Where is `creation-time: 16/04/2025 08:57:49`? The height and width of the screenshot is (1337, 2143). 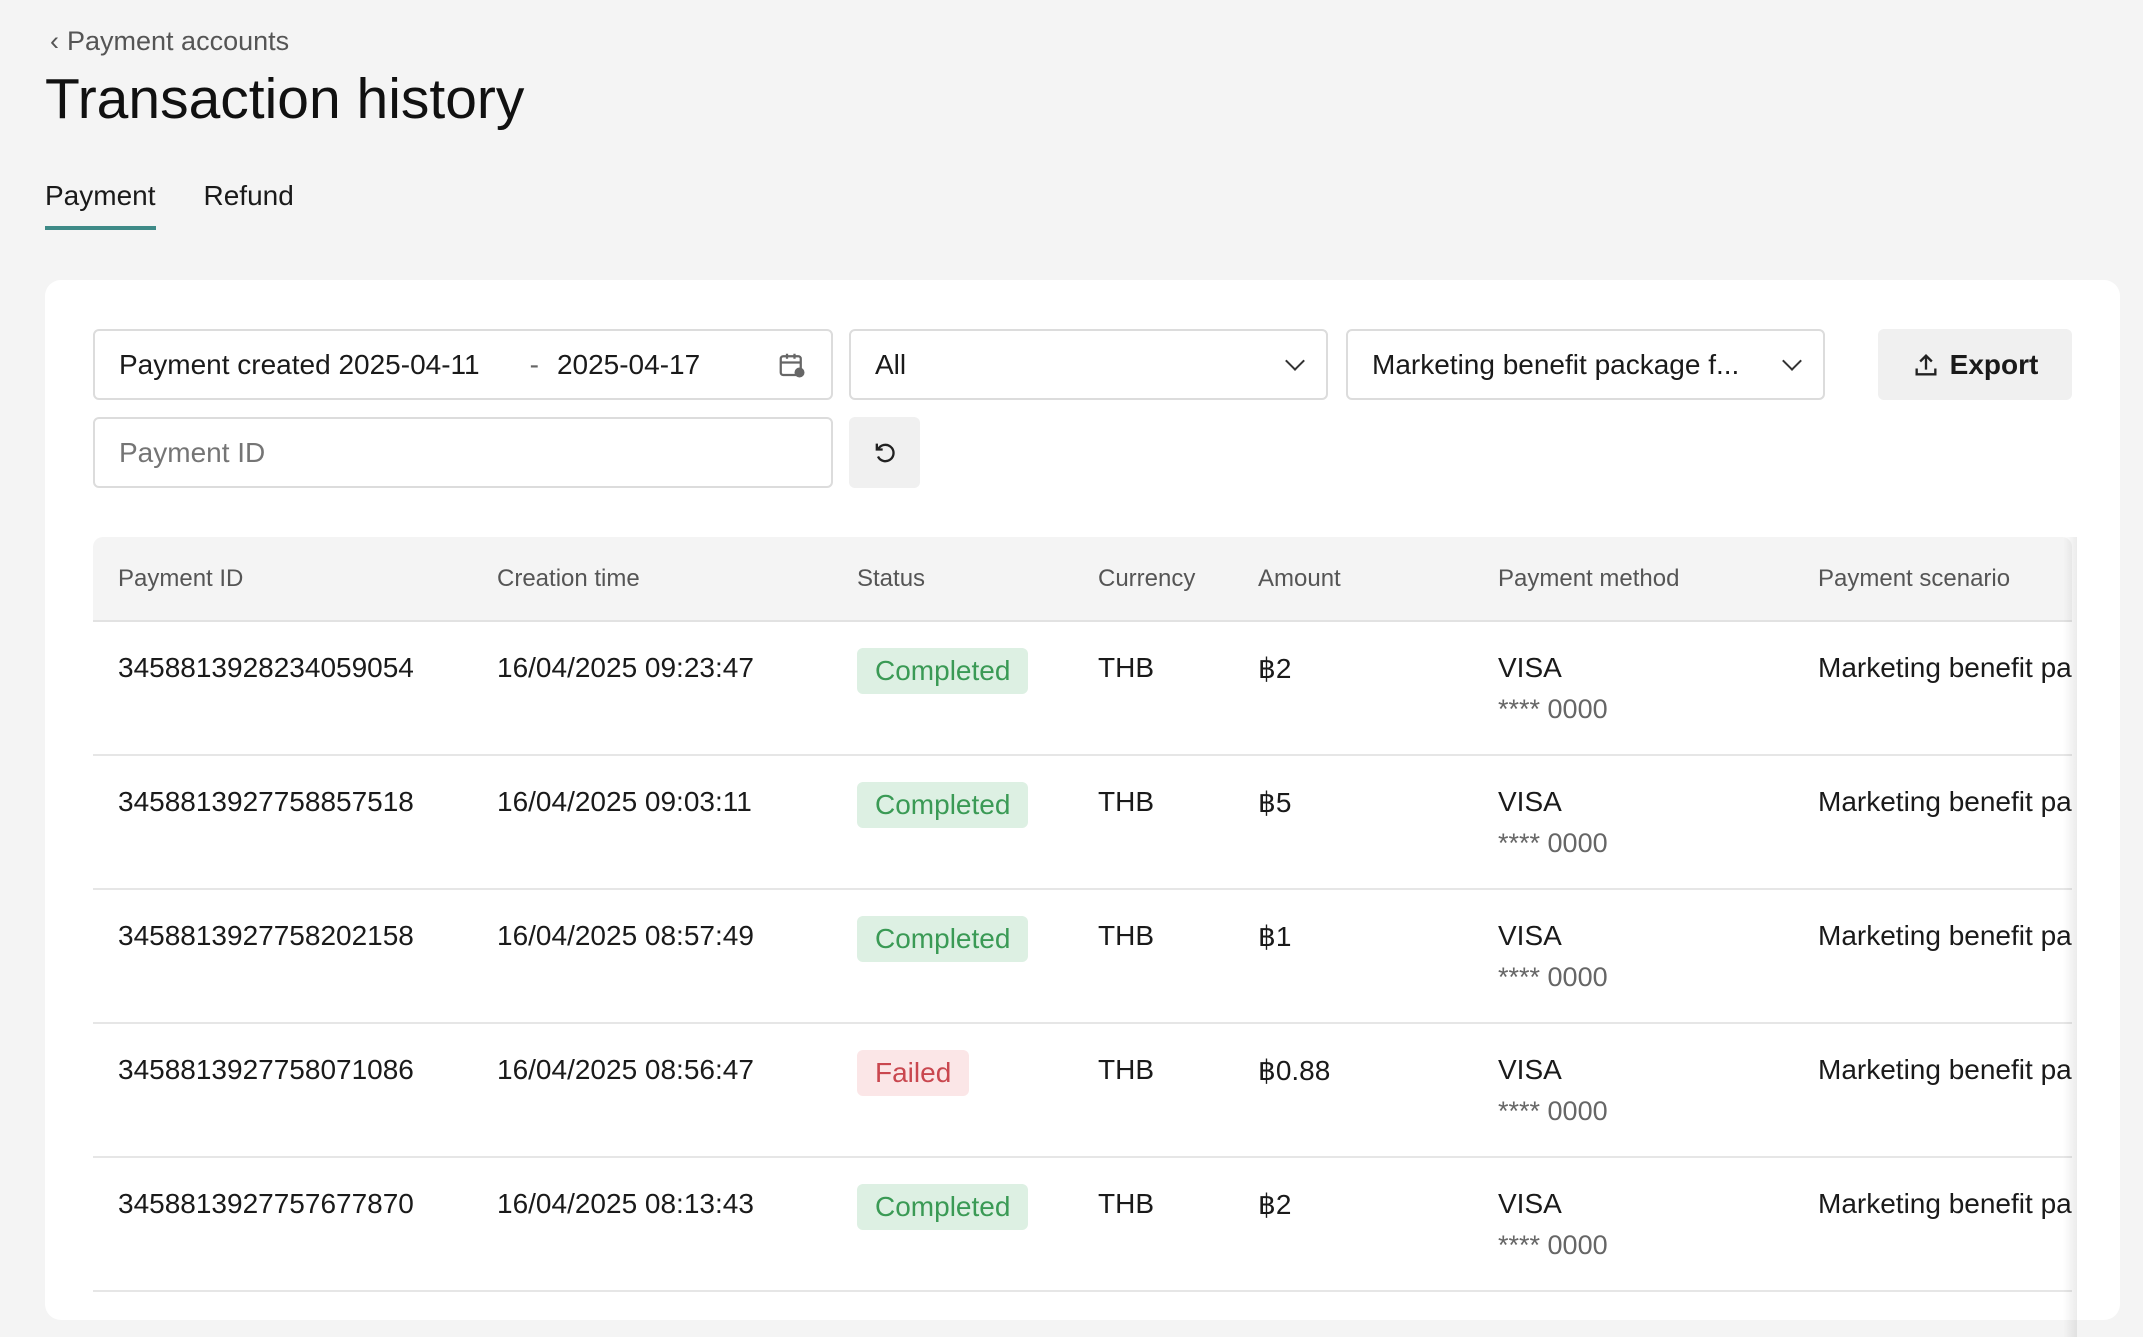 creation-time: 16/04/2025 08:57:49 is located at coordinates (625, 935).